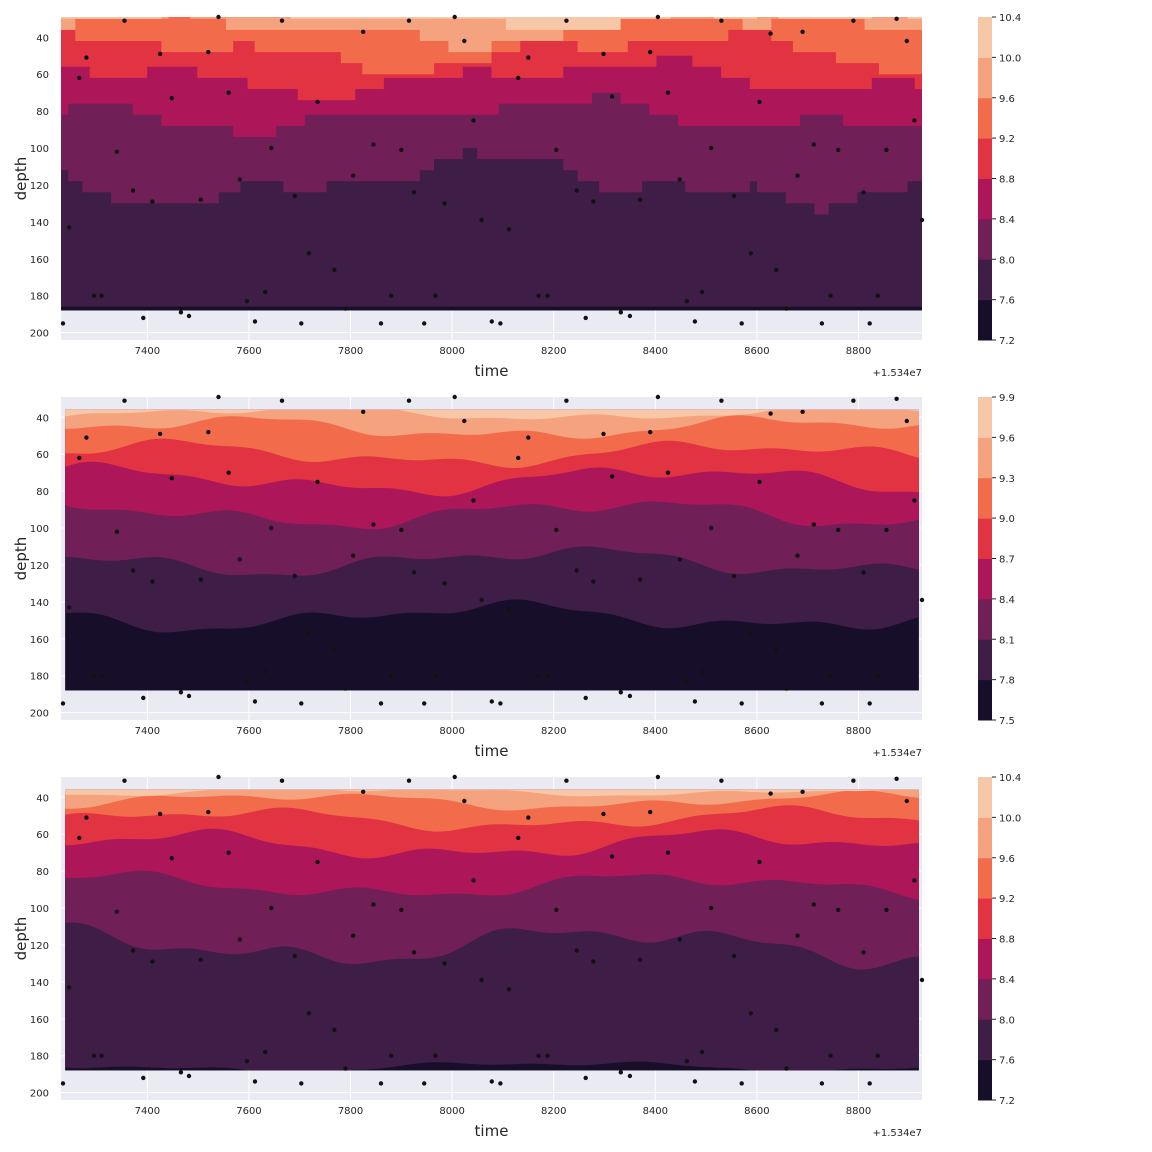 The image size is (1152, 1152). I want to click on x-tick-label: 7800, so click(350, 351).